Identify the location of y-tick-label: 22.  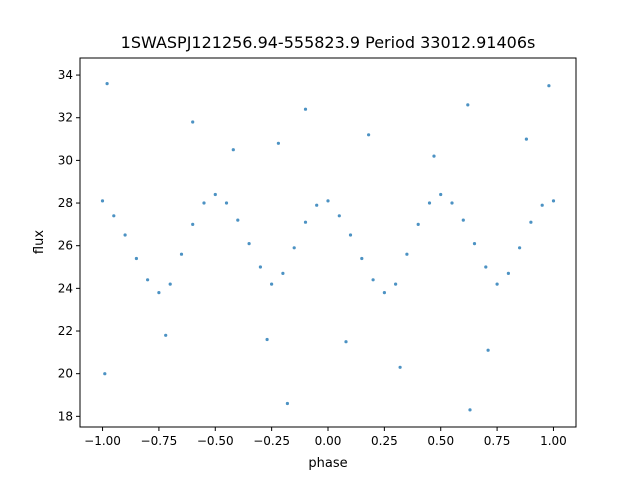
(65, 331).